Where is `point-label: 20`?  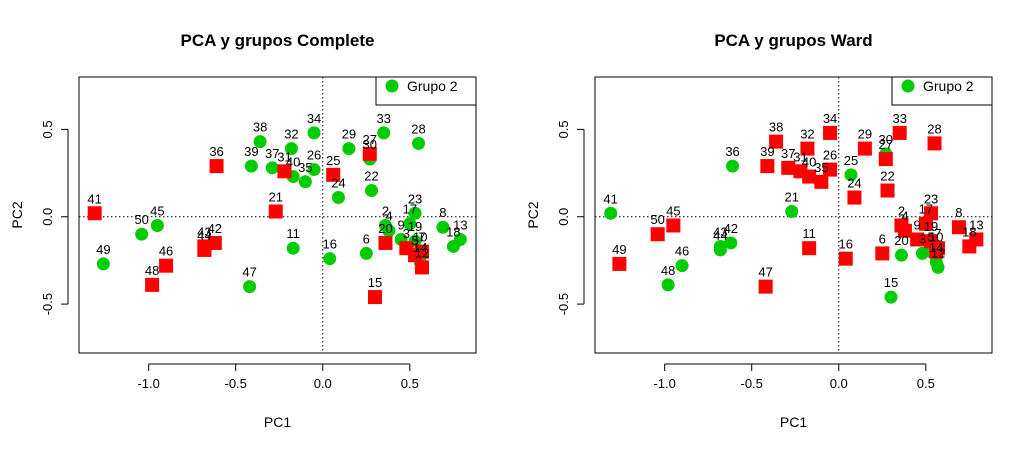
point-label: 20 is located at coordinates (901, 240).